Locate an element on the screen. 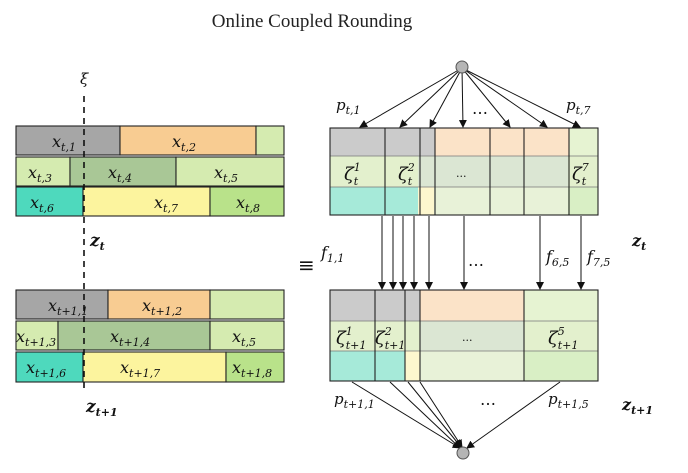 The width and height of the screenshot is (688, 473). label-x-t1-4: xt+1,4 is located at coordinates (130, 338).